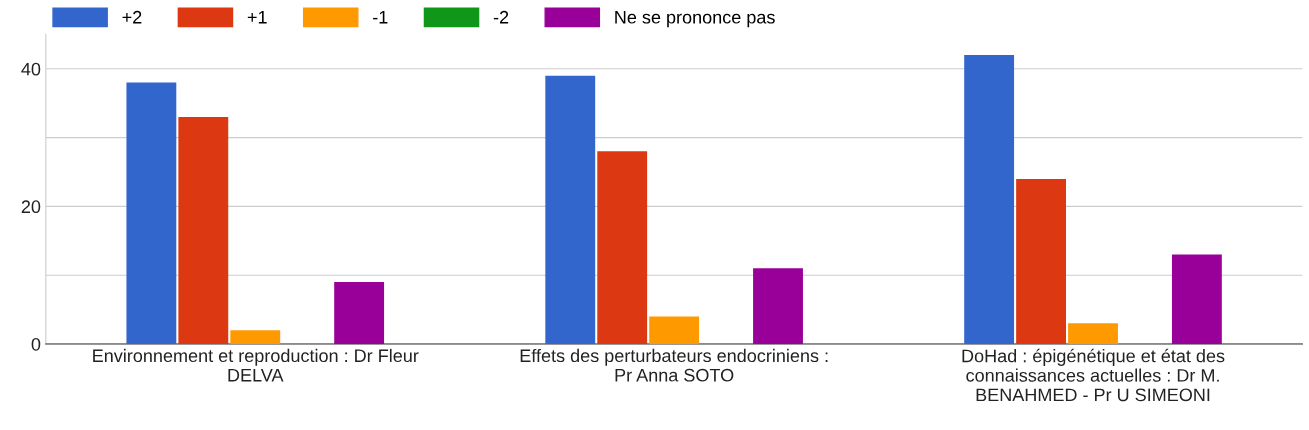  Describe the element at coordinates (31, 207) in the screenshot. I see `y-tick-label: 20` at that location.